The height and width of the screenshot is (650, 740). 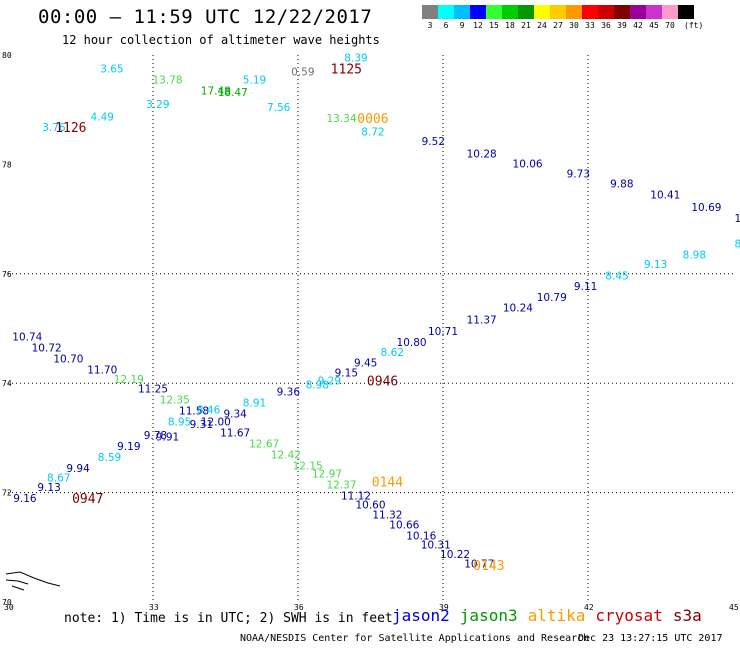 What do you see at coordinates (387, 483) in the screenshot?
I see `pass-time-label: 0144` at bounding box center [387, 483].